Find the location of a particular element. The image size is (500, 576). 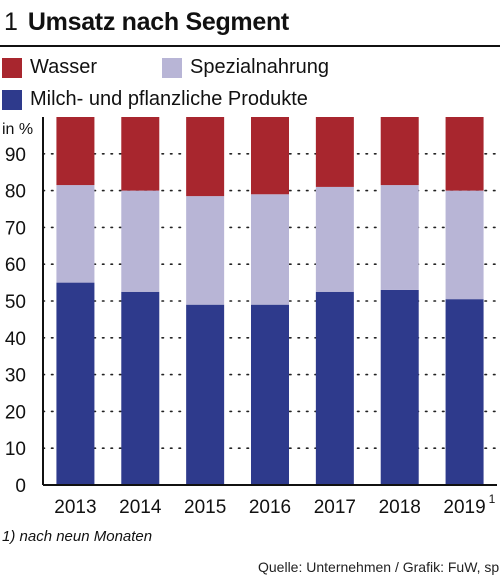

legend-item-wasser: Wasser is located at coordinates (49, 67).